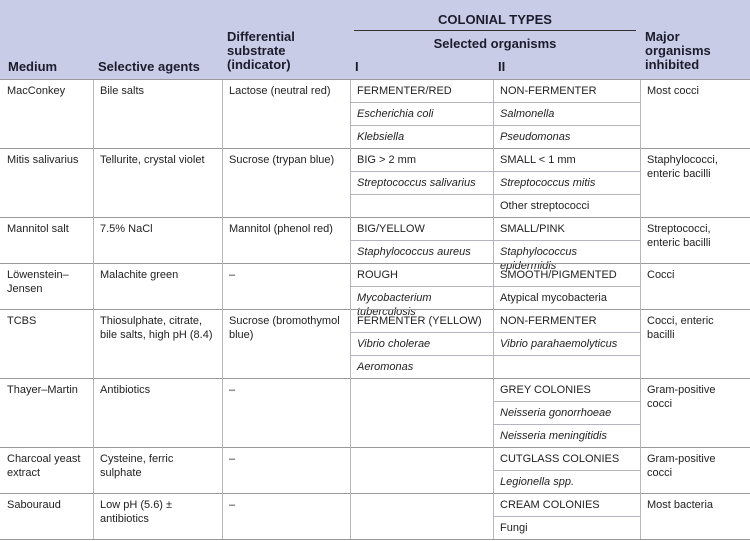 The height and width of the screenshot is (541, 750). What do you see at coordinates (394, 344) in the screenshot?
I see `organism-cell: Vibrio cholerae` at bounding box center [394, 344].